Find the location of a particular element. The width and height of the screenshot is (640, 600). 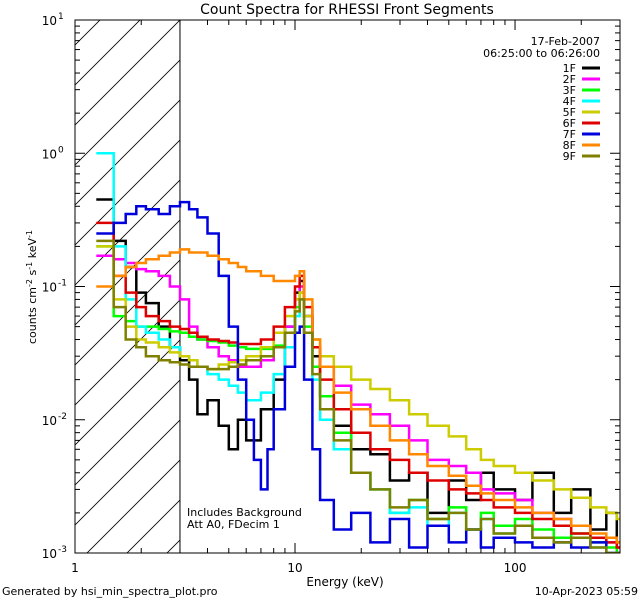

x-tick-label: 100 is located at coordinates (515, 568).